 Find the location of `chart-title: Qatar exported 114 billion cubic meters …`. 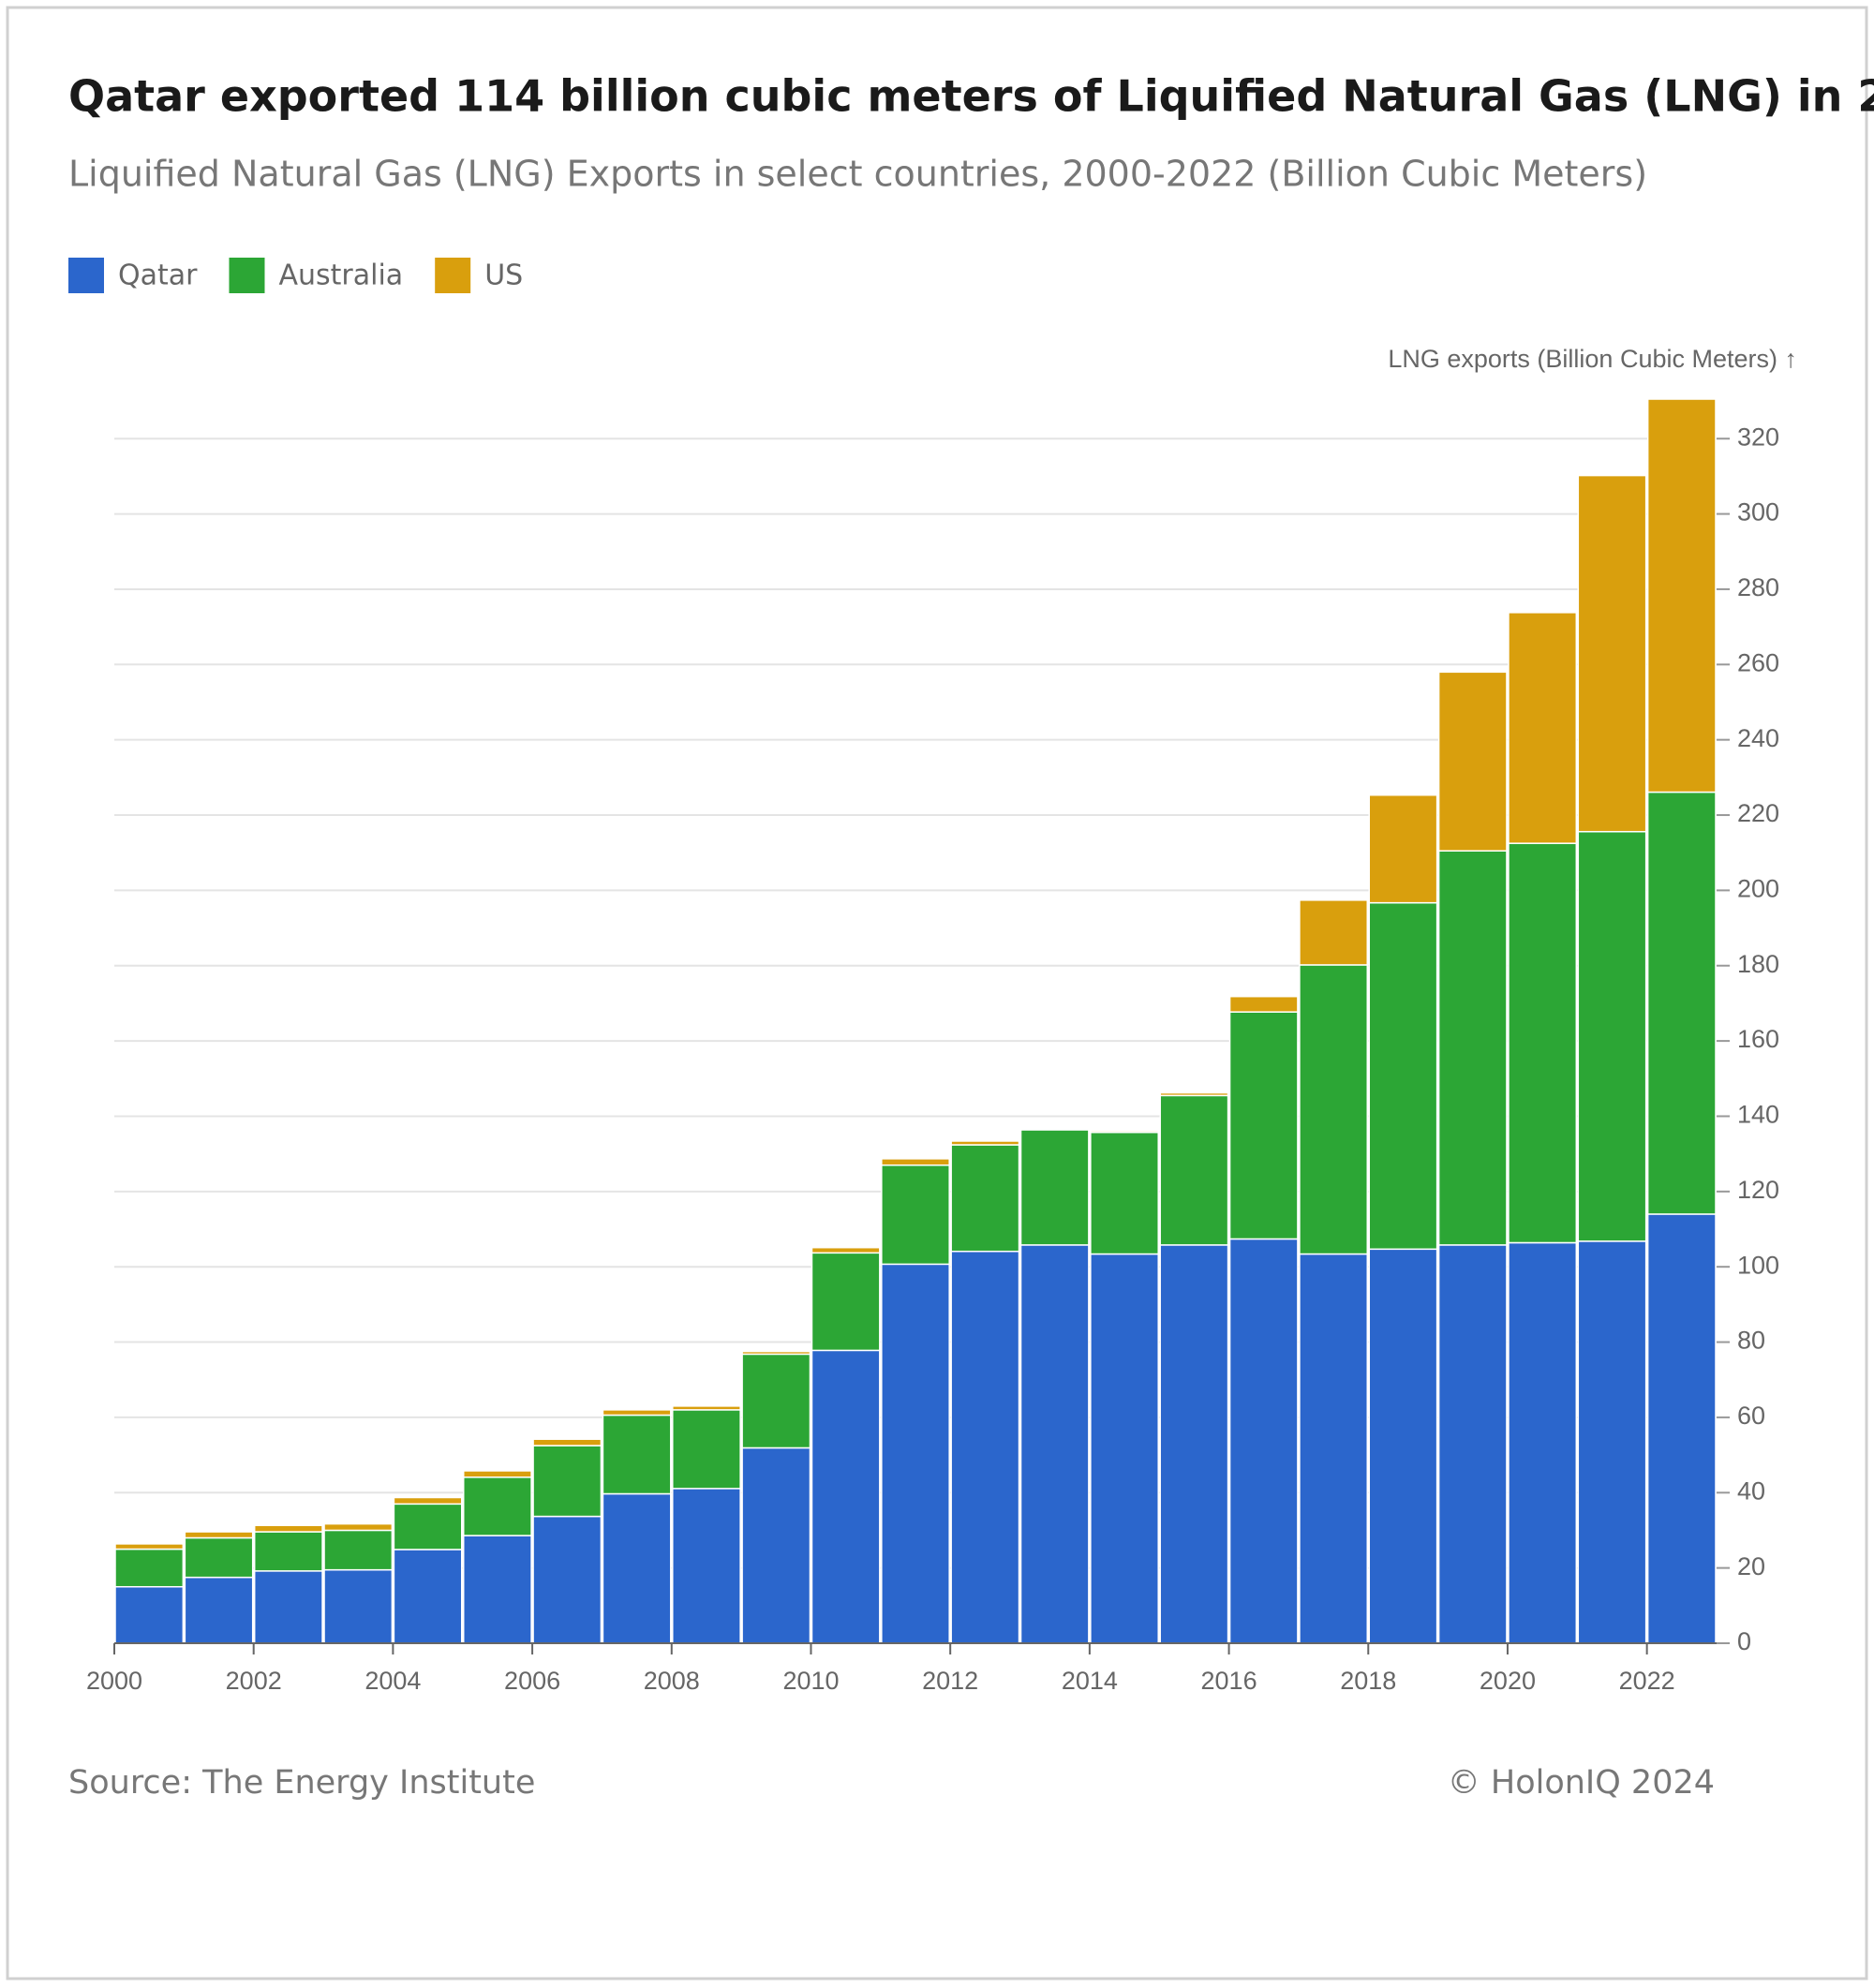

chart-title: Qatar exported 114 billion cubic meters … is located at coordinates (971, 96).